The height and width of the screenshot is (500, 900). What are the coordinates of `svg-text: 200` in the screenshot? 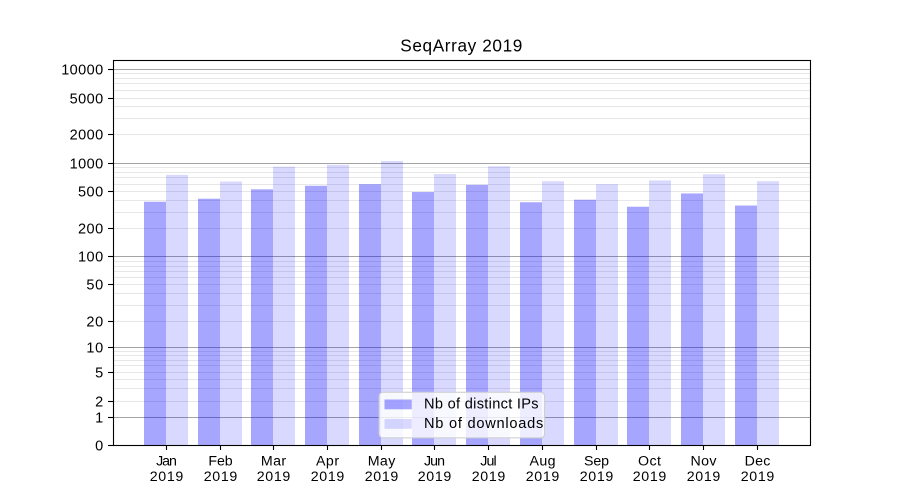 It's located at (90, 230).